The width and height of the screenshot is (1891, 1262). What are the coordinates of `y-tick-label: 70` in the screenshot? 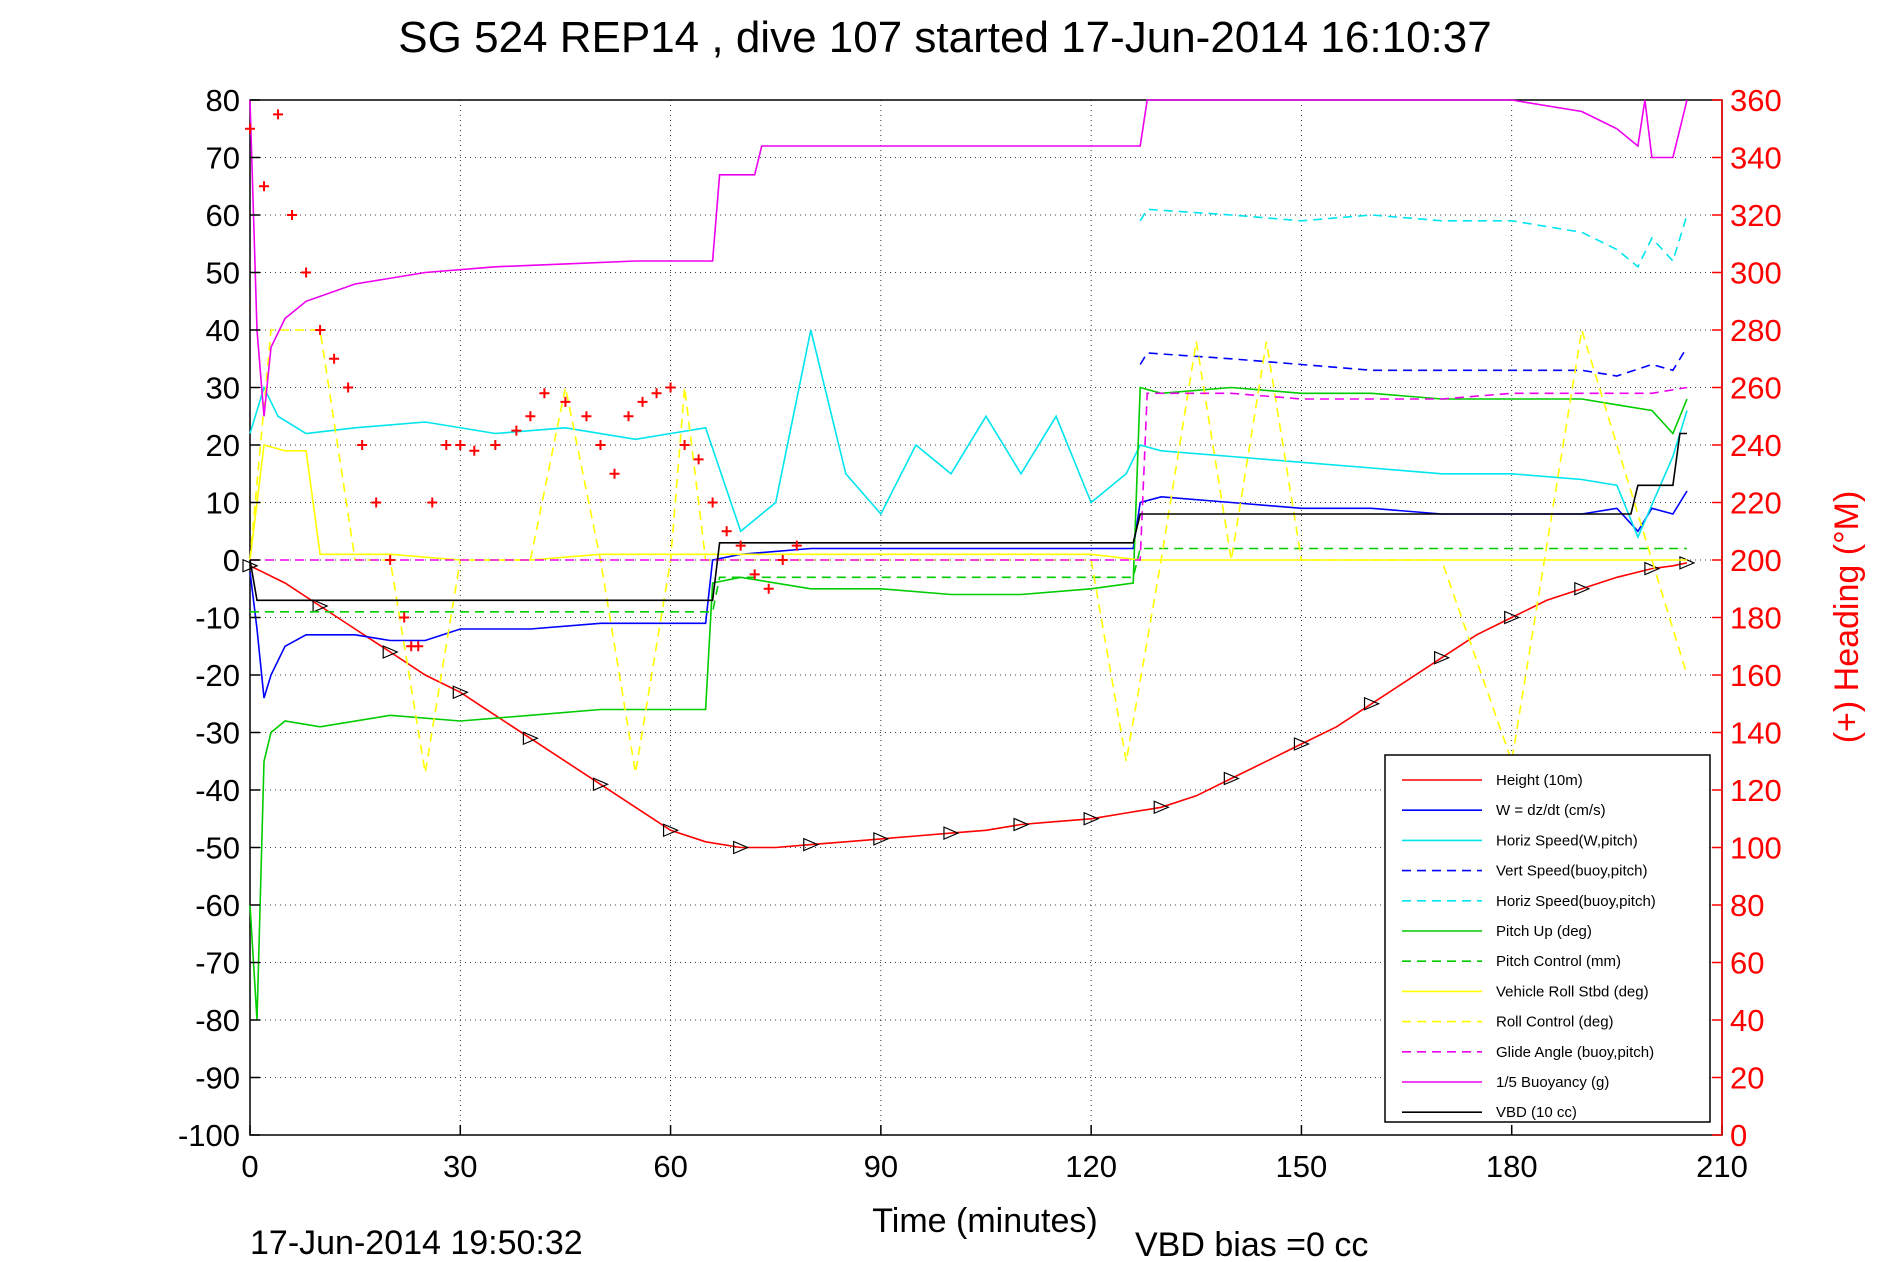 It's located at (223, 158).